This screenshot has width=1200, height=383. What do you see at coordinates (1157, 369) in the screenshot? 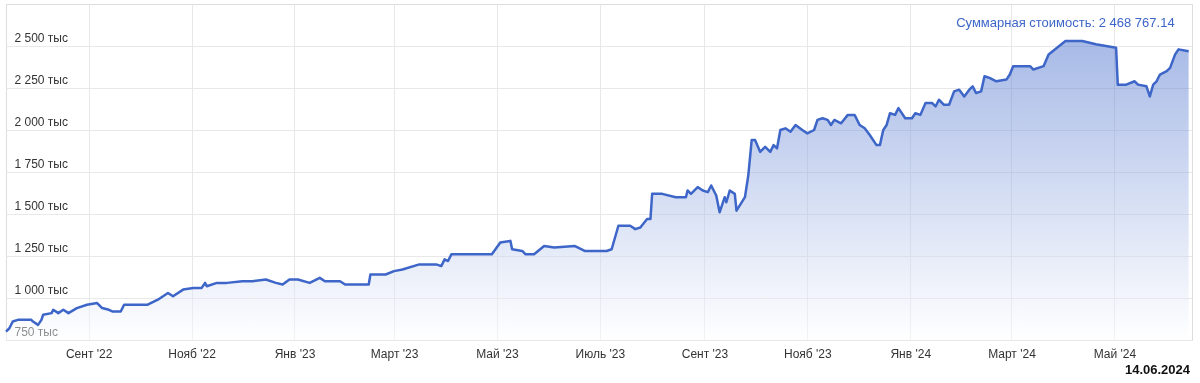
I see `text: 14.06.2024` at bounding box center [1157, 369].